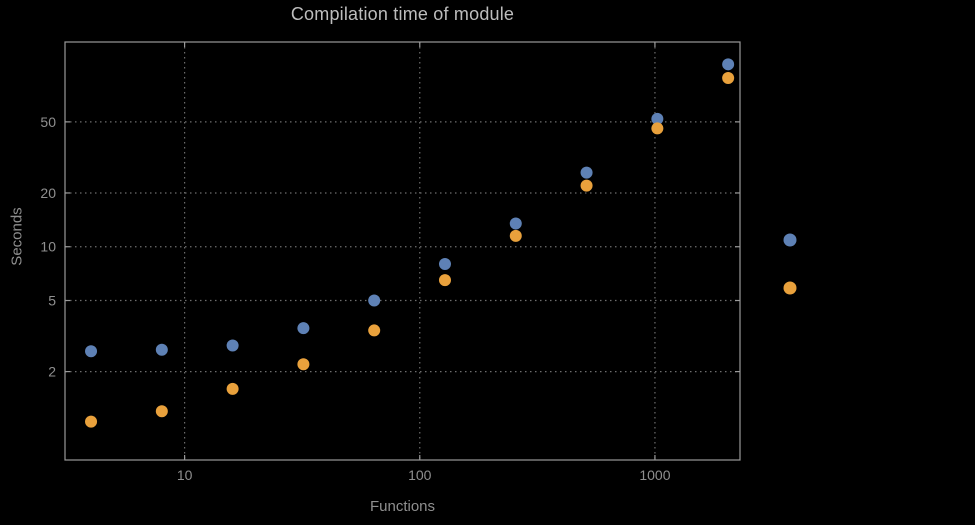 This screenshot has height=525, width=975. Describe the element at coordinates (48, 247) in the screenshot. I see `y-tick-label: 10` at that location.